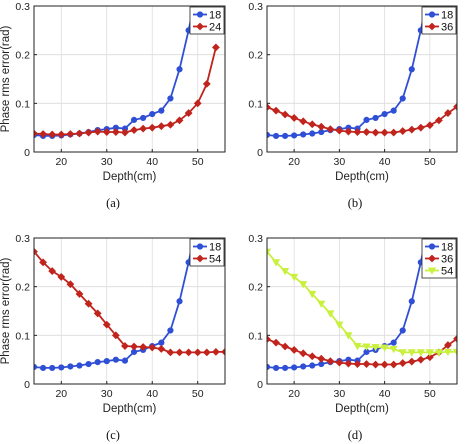  I want to click on y-tick-label: 0.3, so click(22, 239).